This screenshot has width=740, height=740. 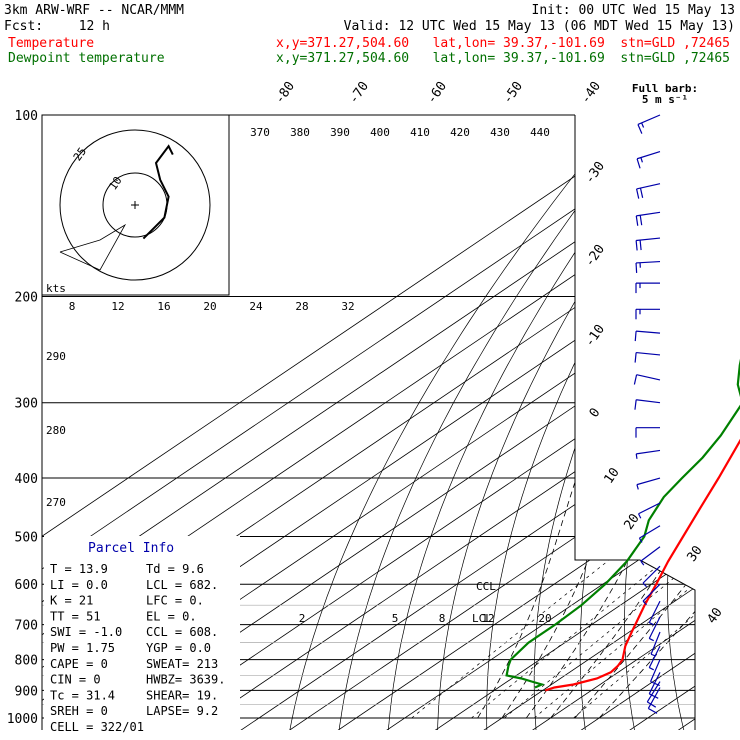 I want to click on lcl-marker: LCL, so click(x=482, y=618).